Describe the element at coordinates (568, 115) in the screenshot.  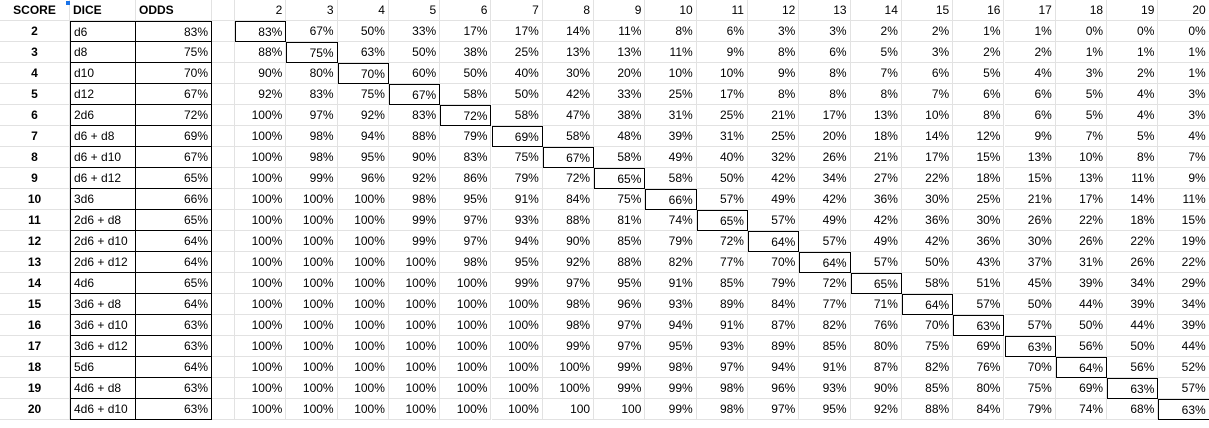
I see `probability-cell: 47%` at that location.